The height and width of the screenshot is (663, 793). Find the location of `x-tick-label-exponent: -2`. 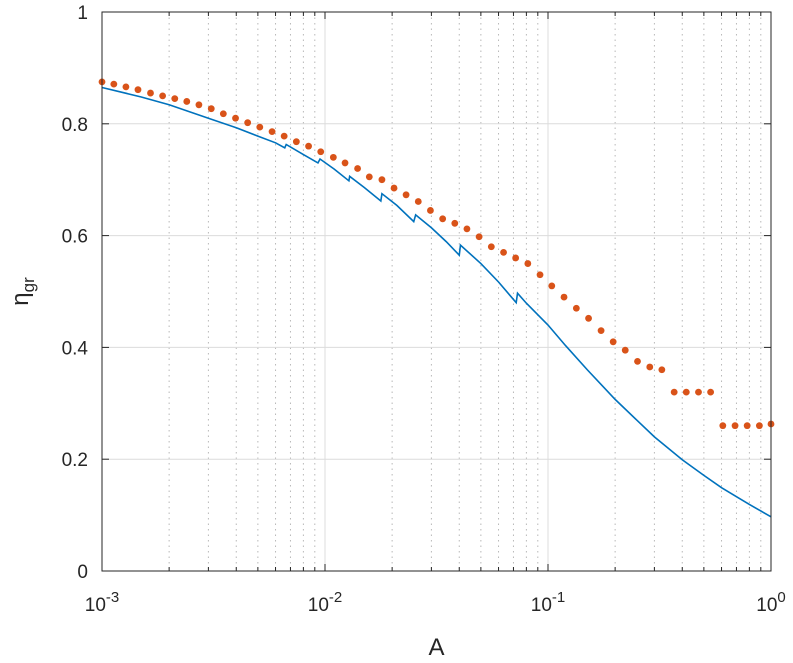

x-tick-label-exponent: -2 is located at coordinates (335, 597).